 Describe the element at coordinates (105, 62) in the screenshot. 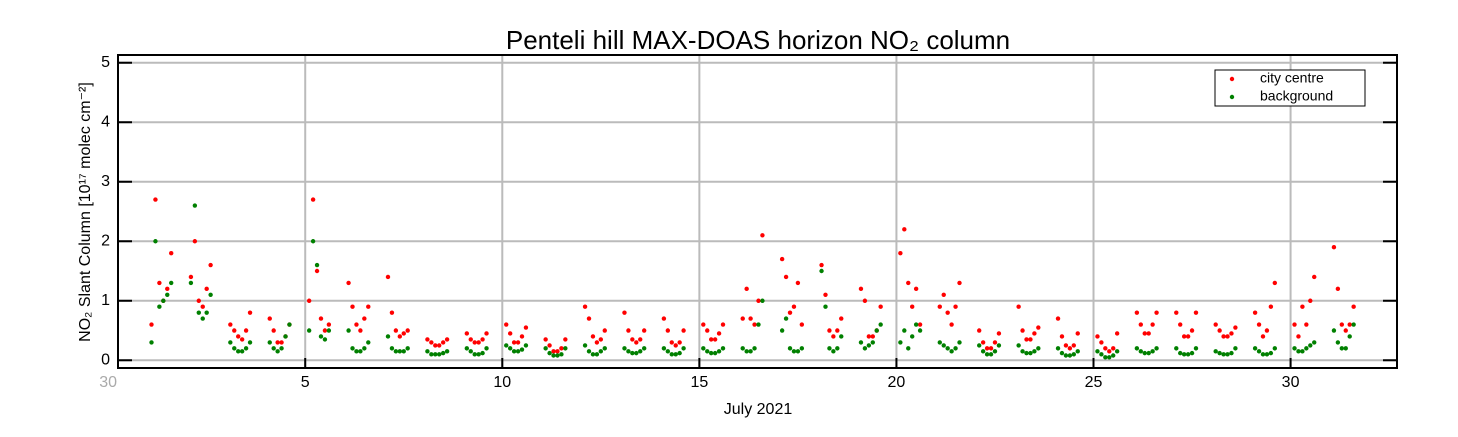

I see `y-tick-label: 5` at that location.